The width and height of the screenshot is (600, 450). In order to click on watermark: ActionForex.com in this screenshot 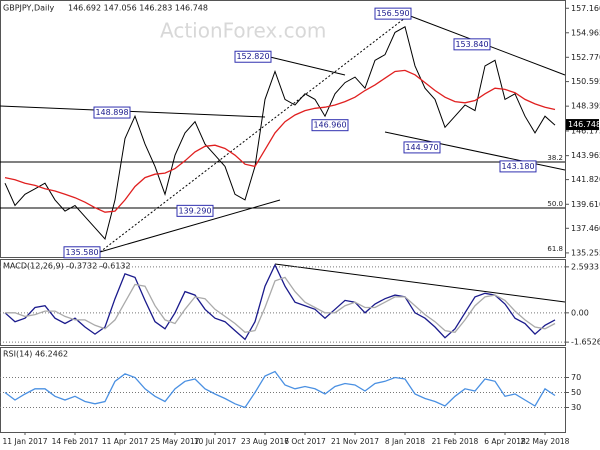, I will do `click(243, 31)`.